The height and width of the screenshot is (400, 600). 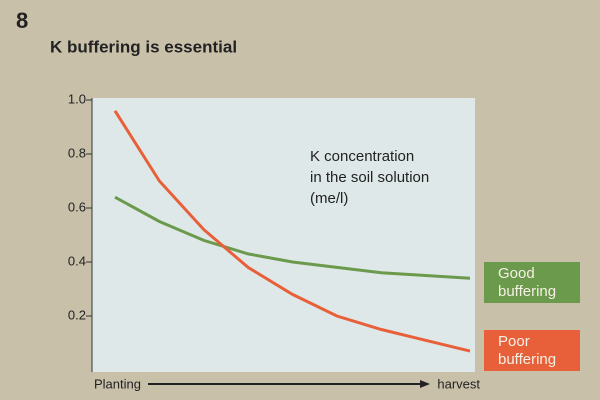 What do you see at coordinates (143, 46) in the screenshot?
I see `chart-title: K buffering is essential` at bounding box center [143, 46].